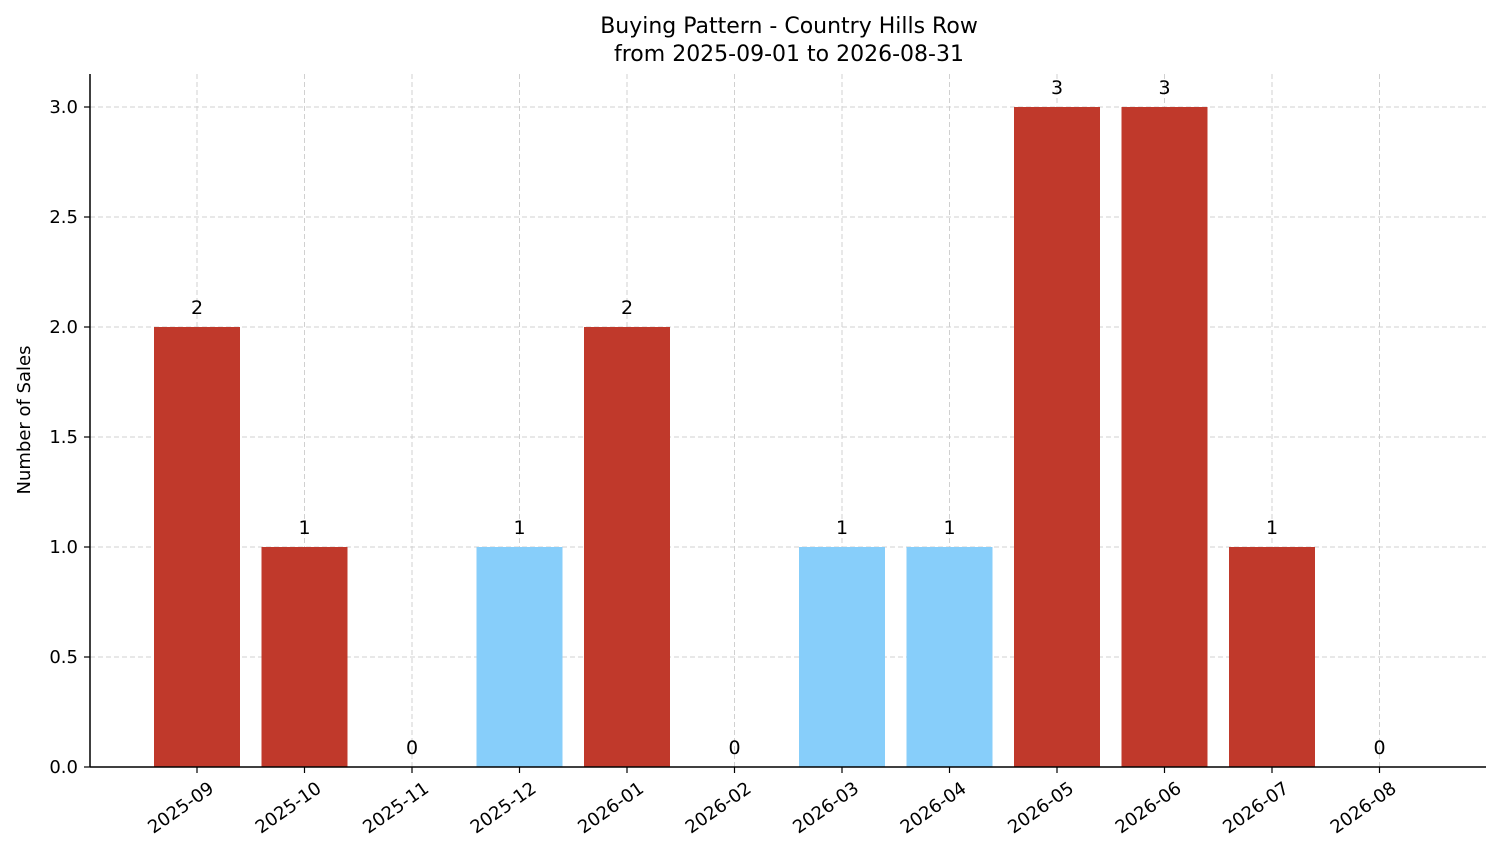 This screenshot has height=863, width=1501. Describe the element at coordinates (289, 808) in the screenshot. I see `x-tick-label: 2025-10` at that location.